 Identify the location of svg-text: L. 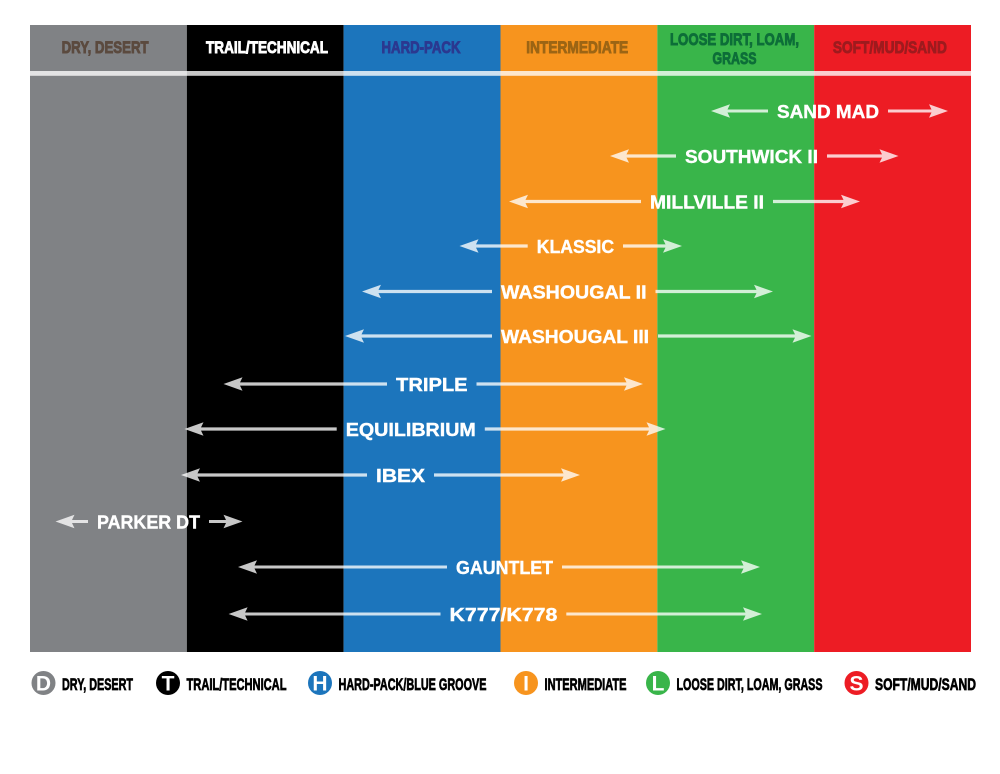
(658, 684).